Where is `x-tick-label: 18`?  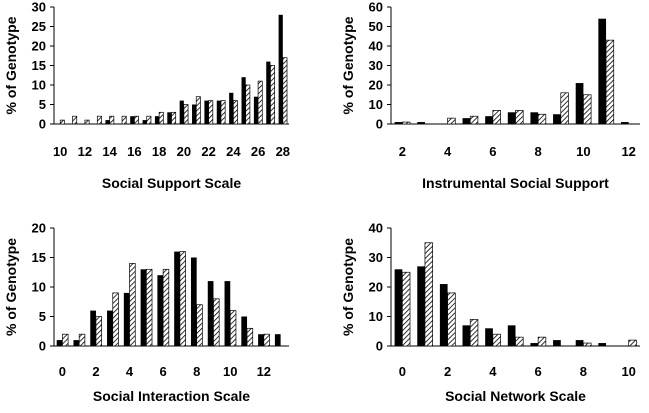 x-tick-label: 18 is located at coordinates (159, 151).